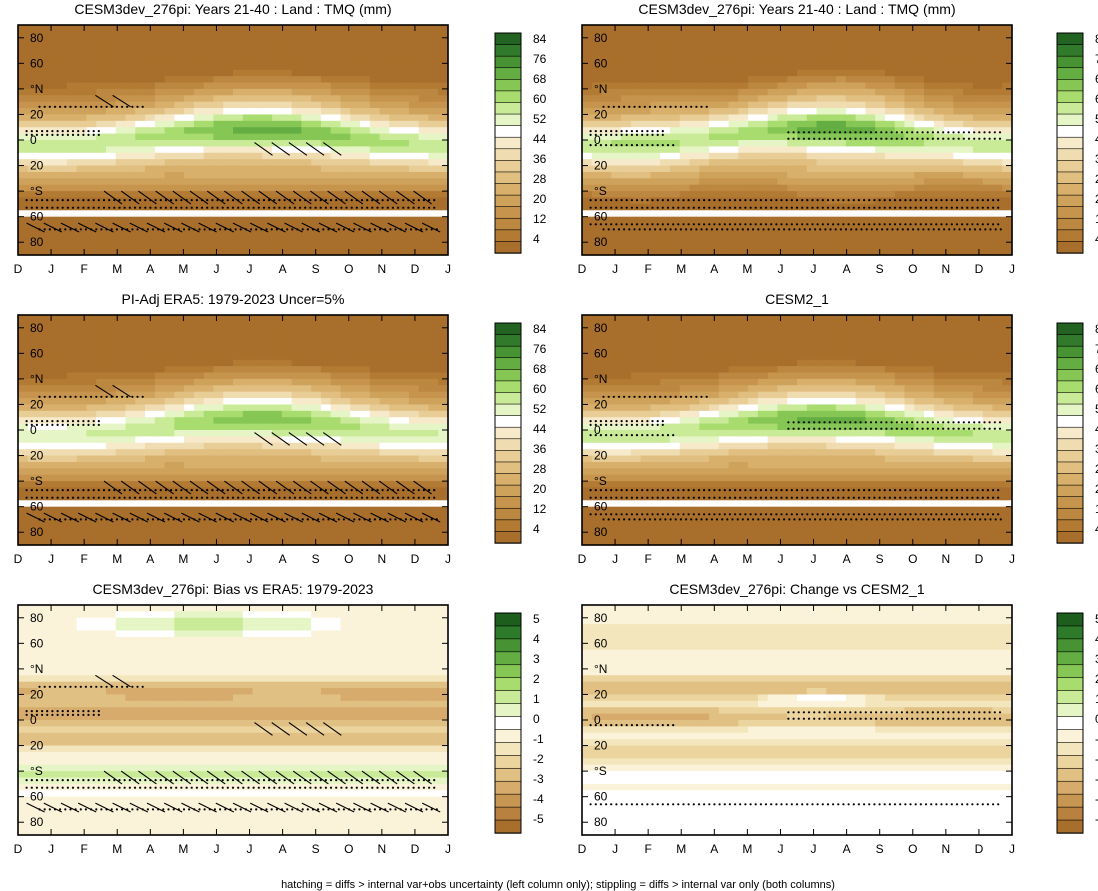  What do you see at coordinates (362, 227) in the screenshot?
I see `hatch-line` at bounding box center [362, 227].